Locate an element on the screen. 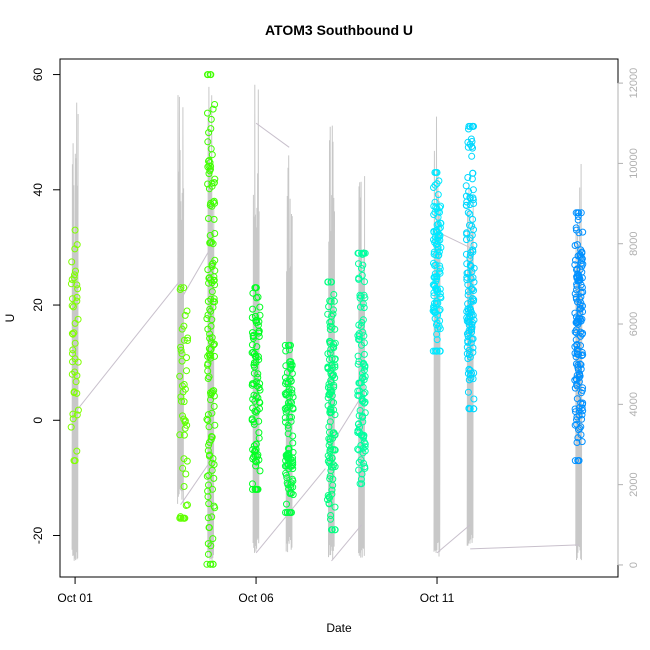  y2-tick-label-6: 12000 is located at coordinates (634, 83).